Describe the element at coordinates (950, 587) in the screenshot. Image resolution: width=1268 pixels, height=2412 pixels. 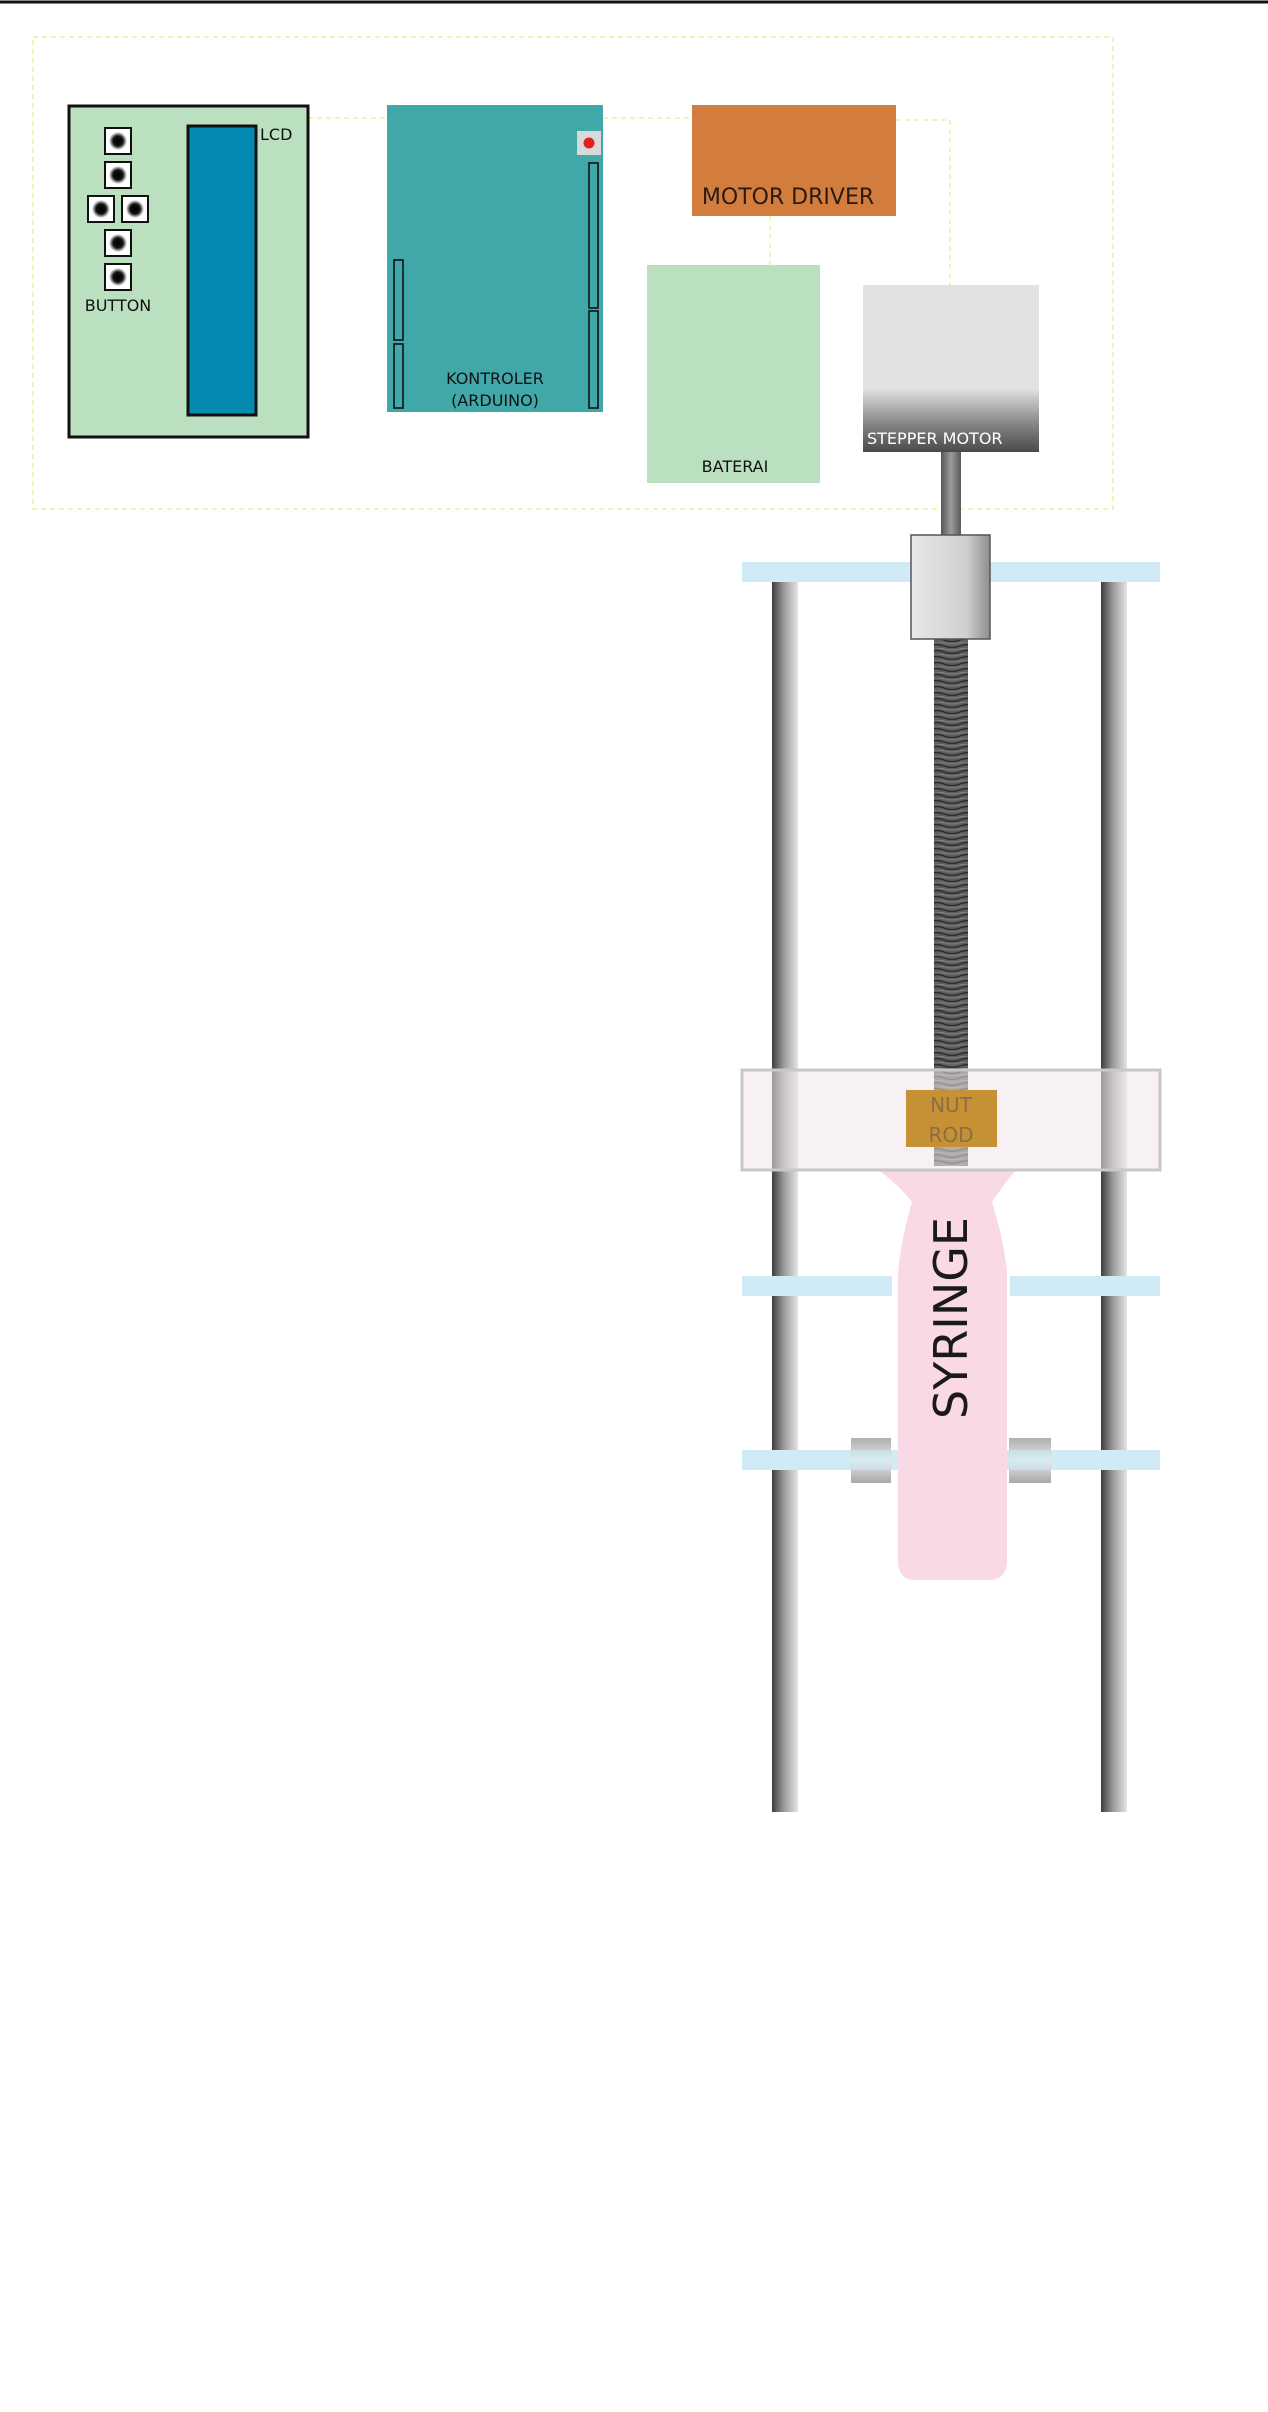
I see `shaft-coupler` at that location.